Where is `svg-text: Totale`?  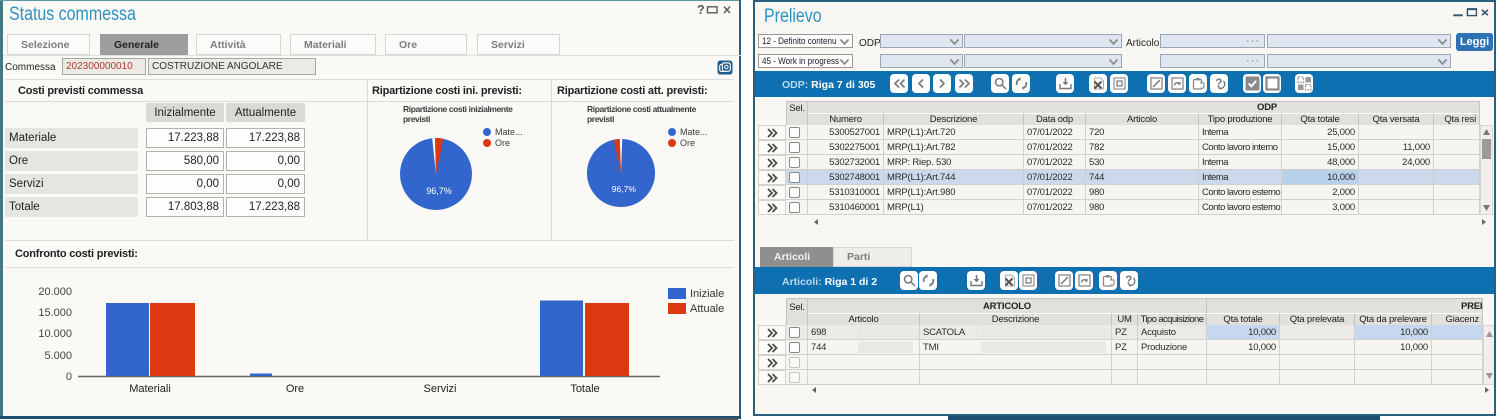 svg-text: Totale is located at coordinates (584, 389).